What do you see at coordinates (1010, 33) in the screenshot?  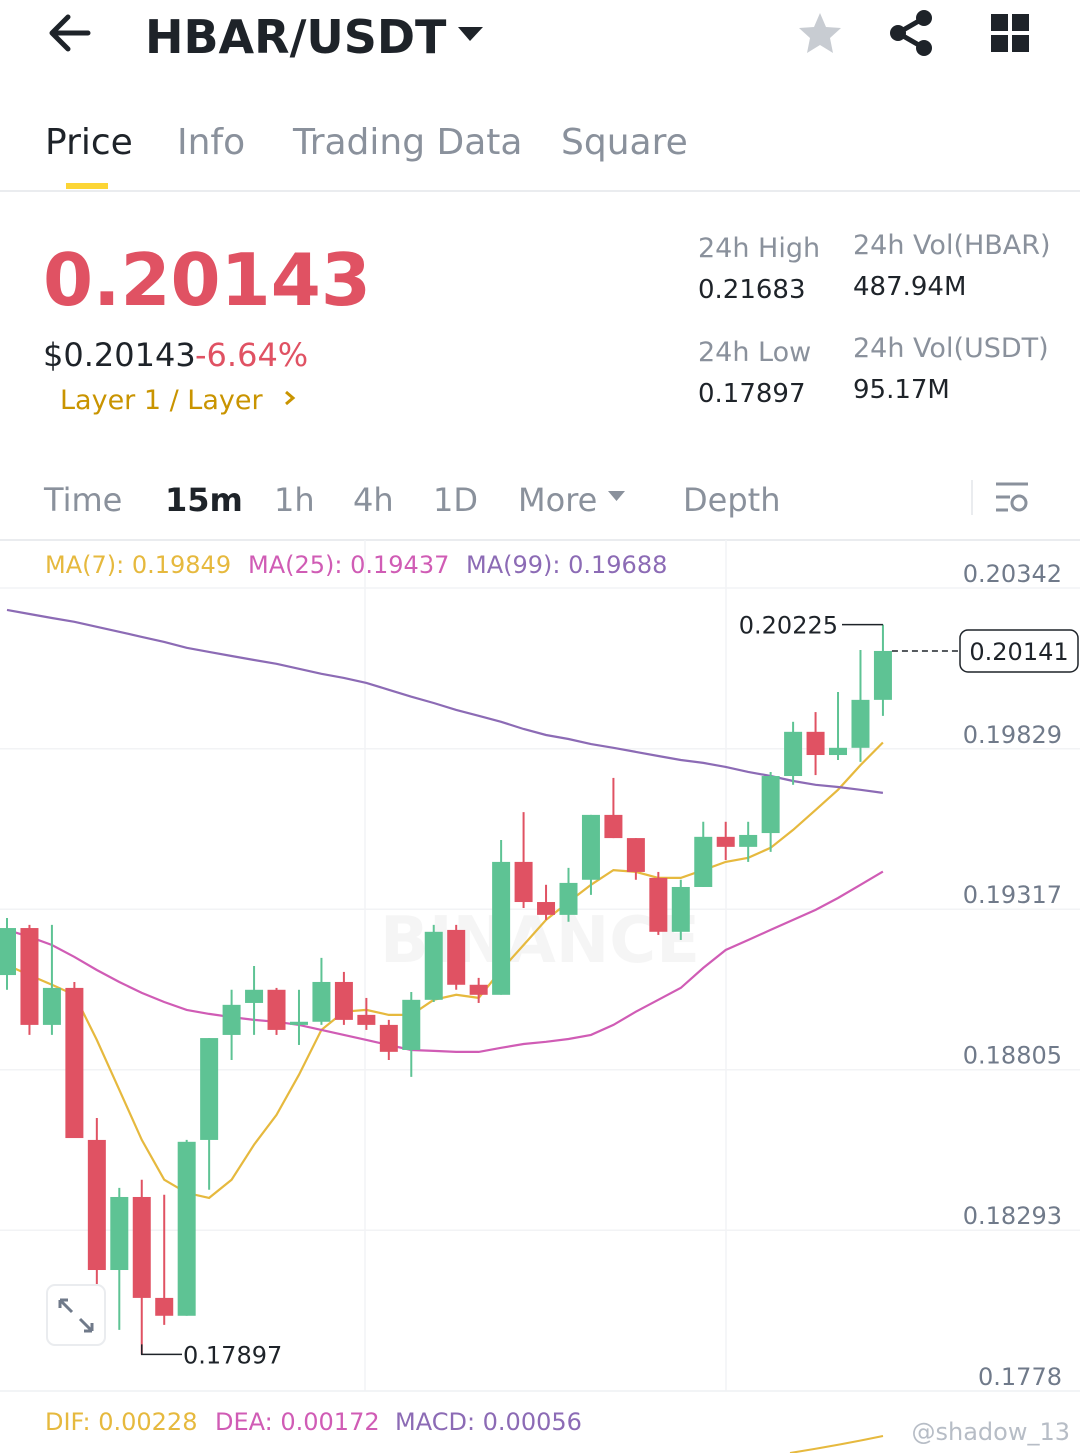 I see `layout-button` at bounding box center [1010, 33].